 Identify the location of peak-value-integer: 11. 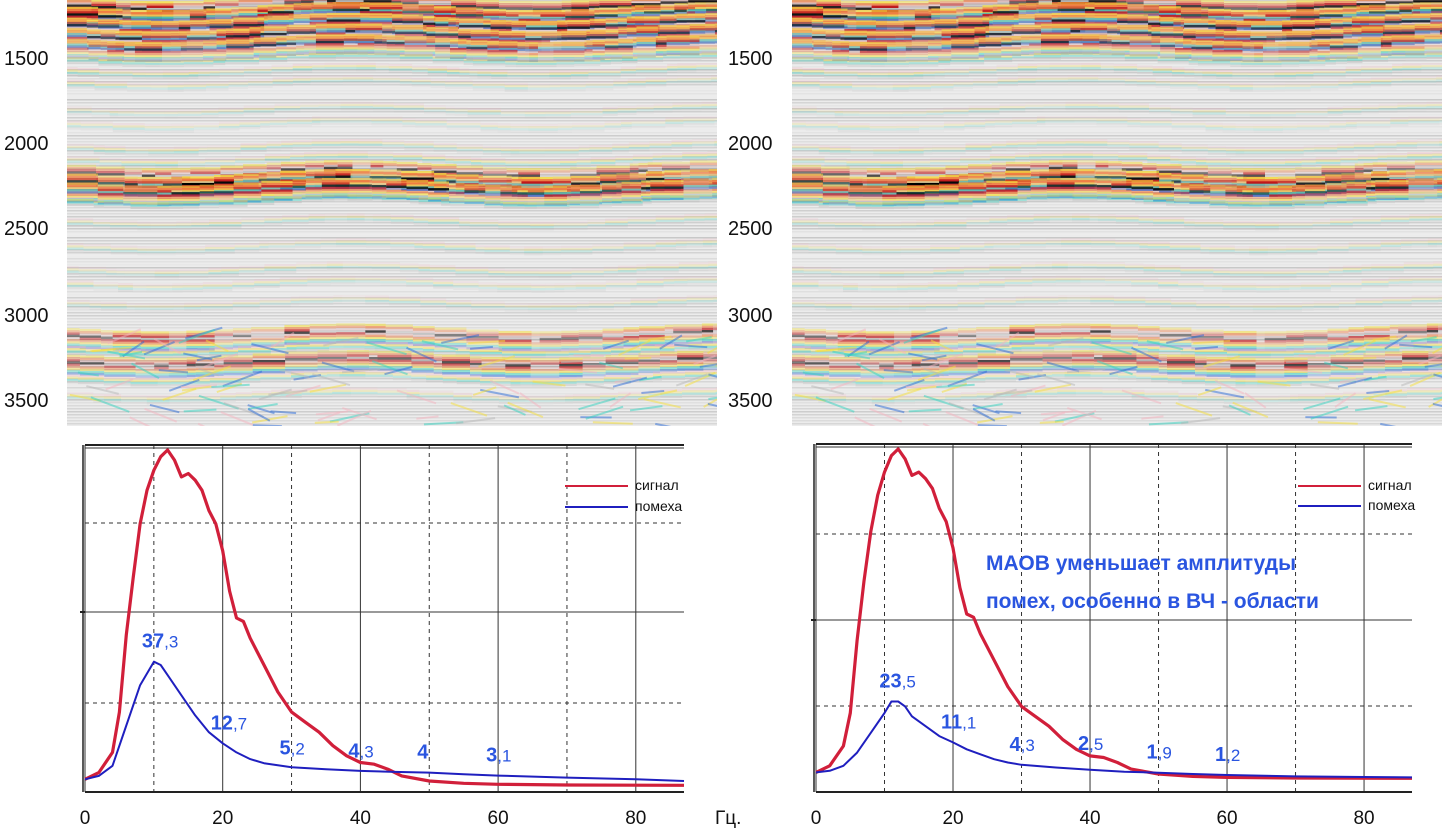
(951, 722).